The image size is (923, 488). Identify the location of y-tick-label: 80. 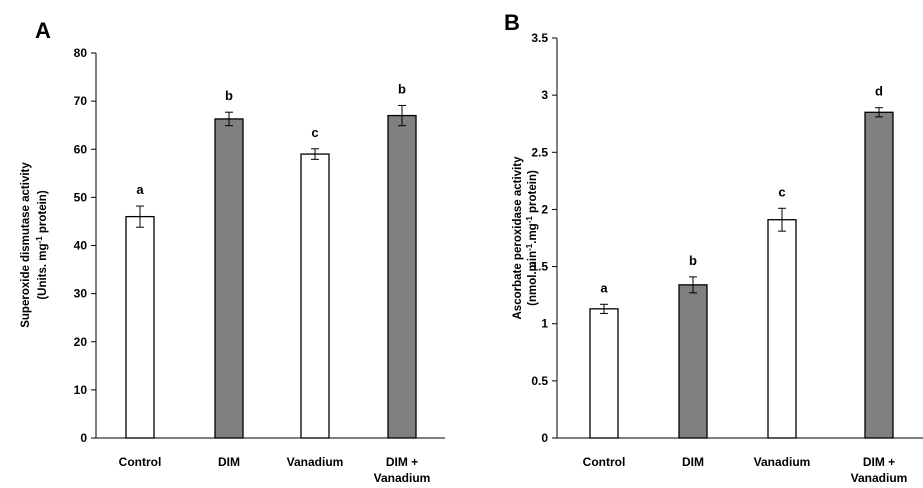
(81, 53).